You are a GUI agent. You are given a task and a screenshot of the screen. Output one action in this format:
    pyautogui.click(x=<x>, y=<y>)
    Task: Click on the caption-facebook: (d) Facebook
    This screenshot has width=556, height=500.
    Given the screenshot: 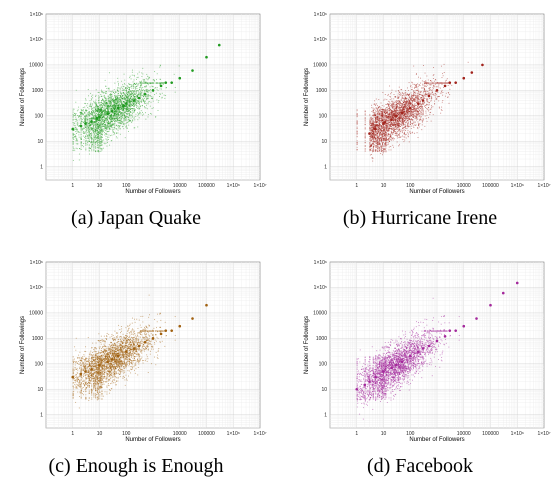 What is the action you would take?
    pyautogui.click(x=420, y=466)
    